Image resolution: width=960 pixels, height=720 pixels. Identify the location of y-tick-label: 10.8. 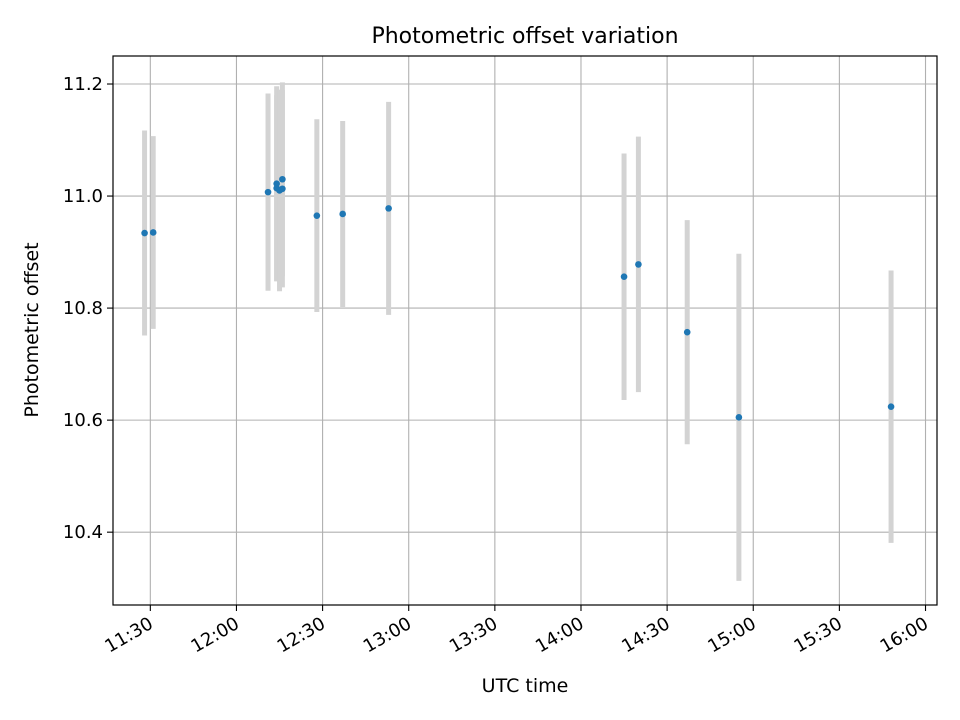
(83, 308).